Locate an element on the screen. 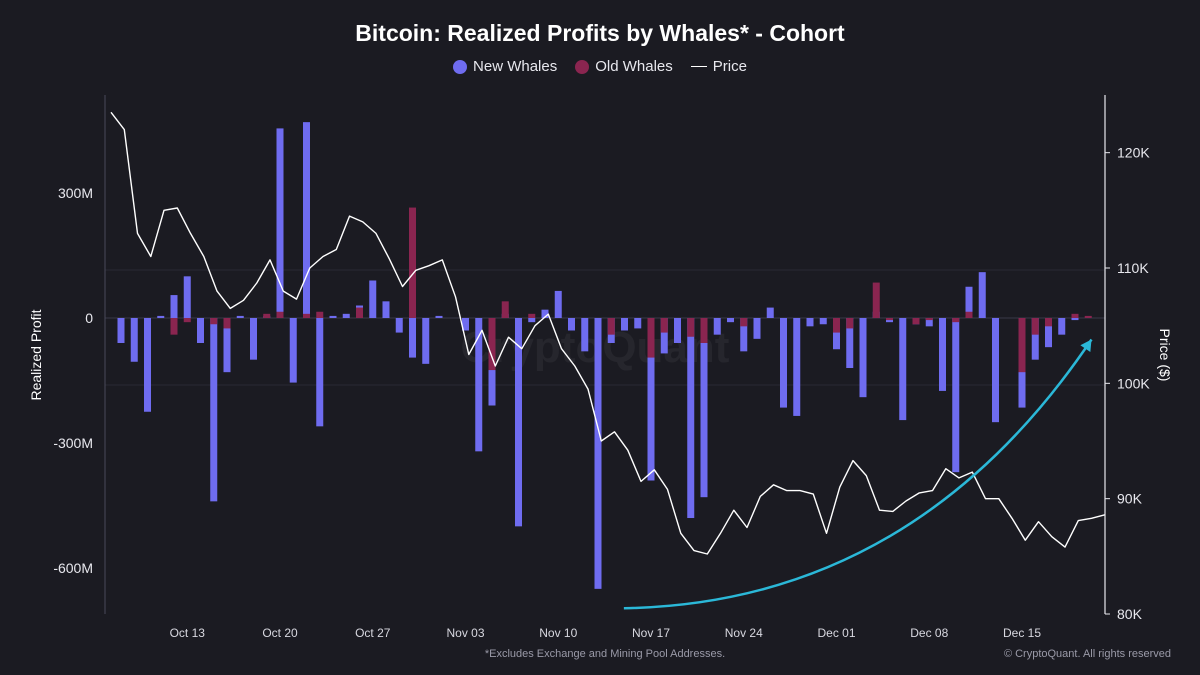  y2-tick-label: 90K is located at coordinates (1130, 499).